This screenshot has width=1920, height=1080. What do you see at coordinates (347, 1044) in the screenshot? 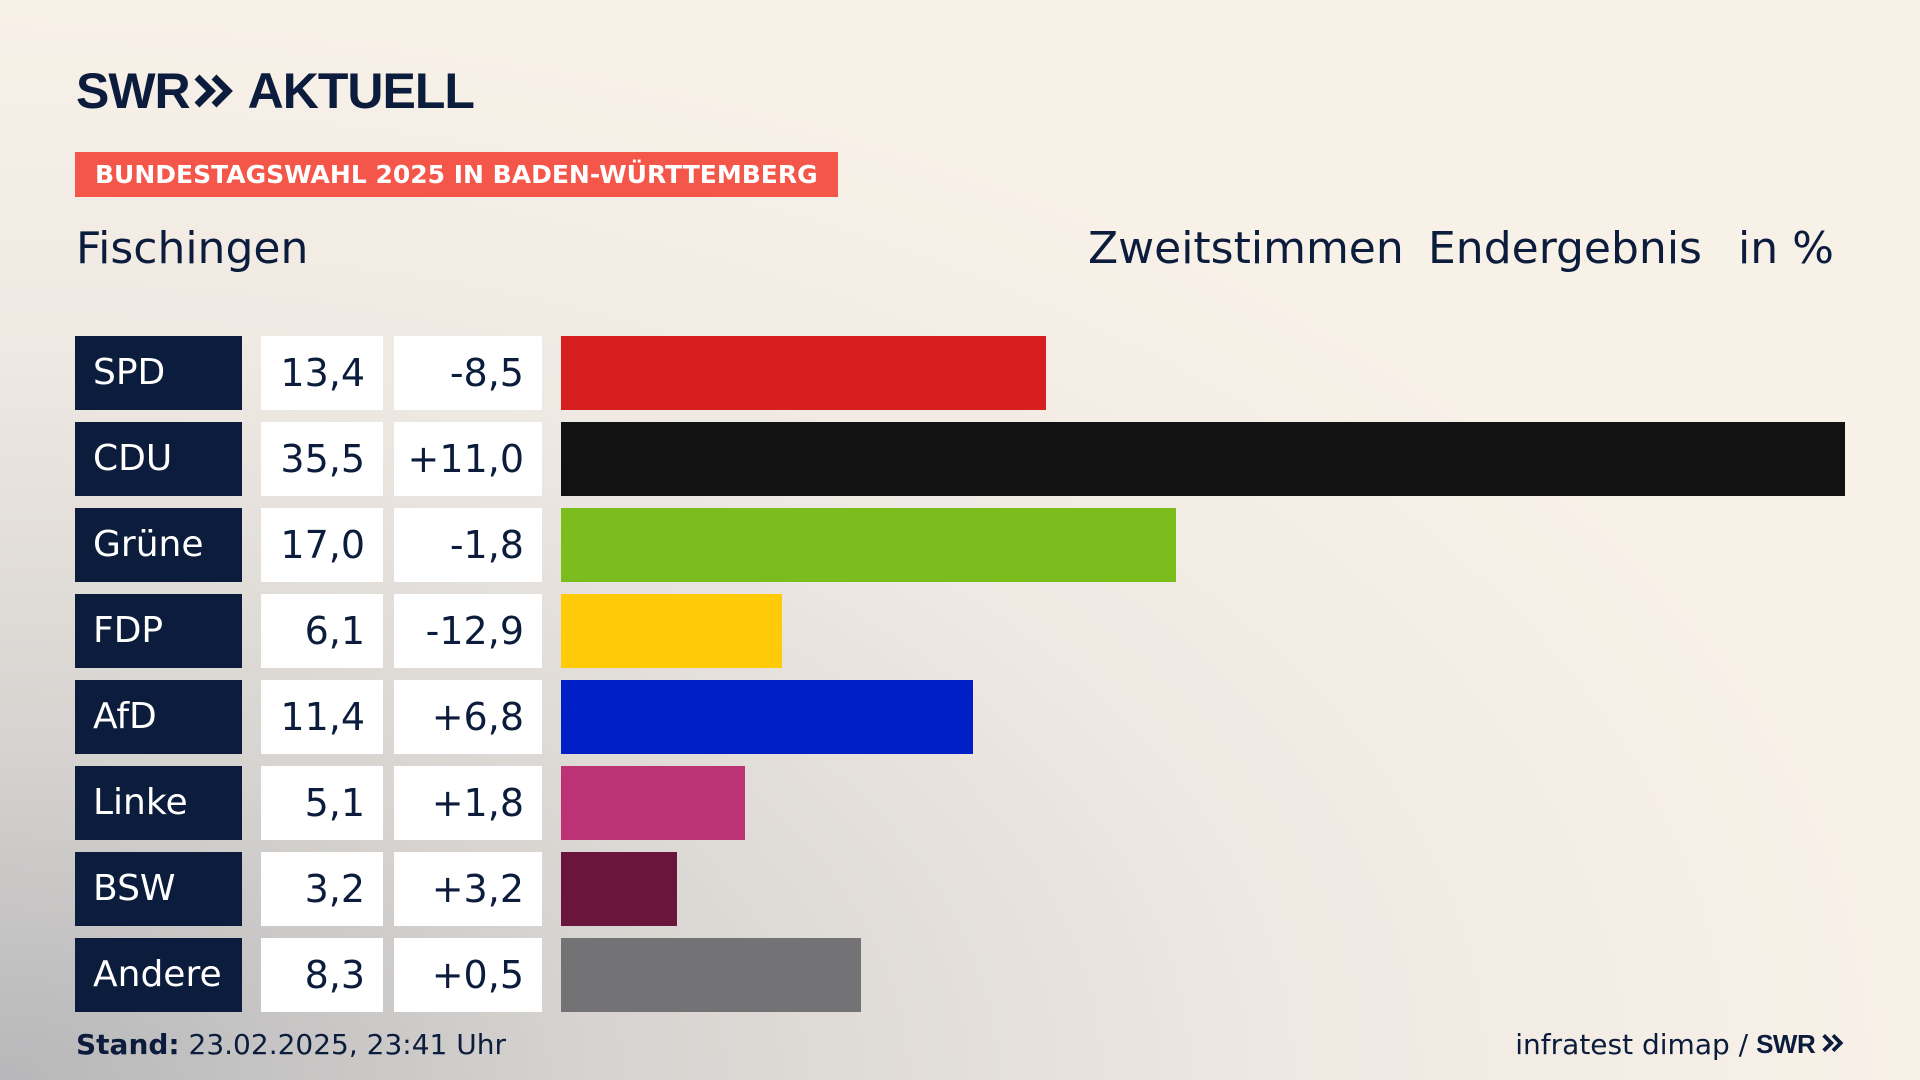
I see `timestamp-value: 23.02.2025, 23:41 Uhr` at bounding box center [347, 1044].